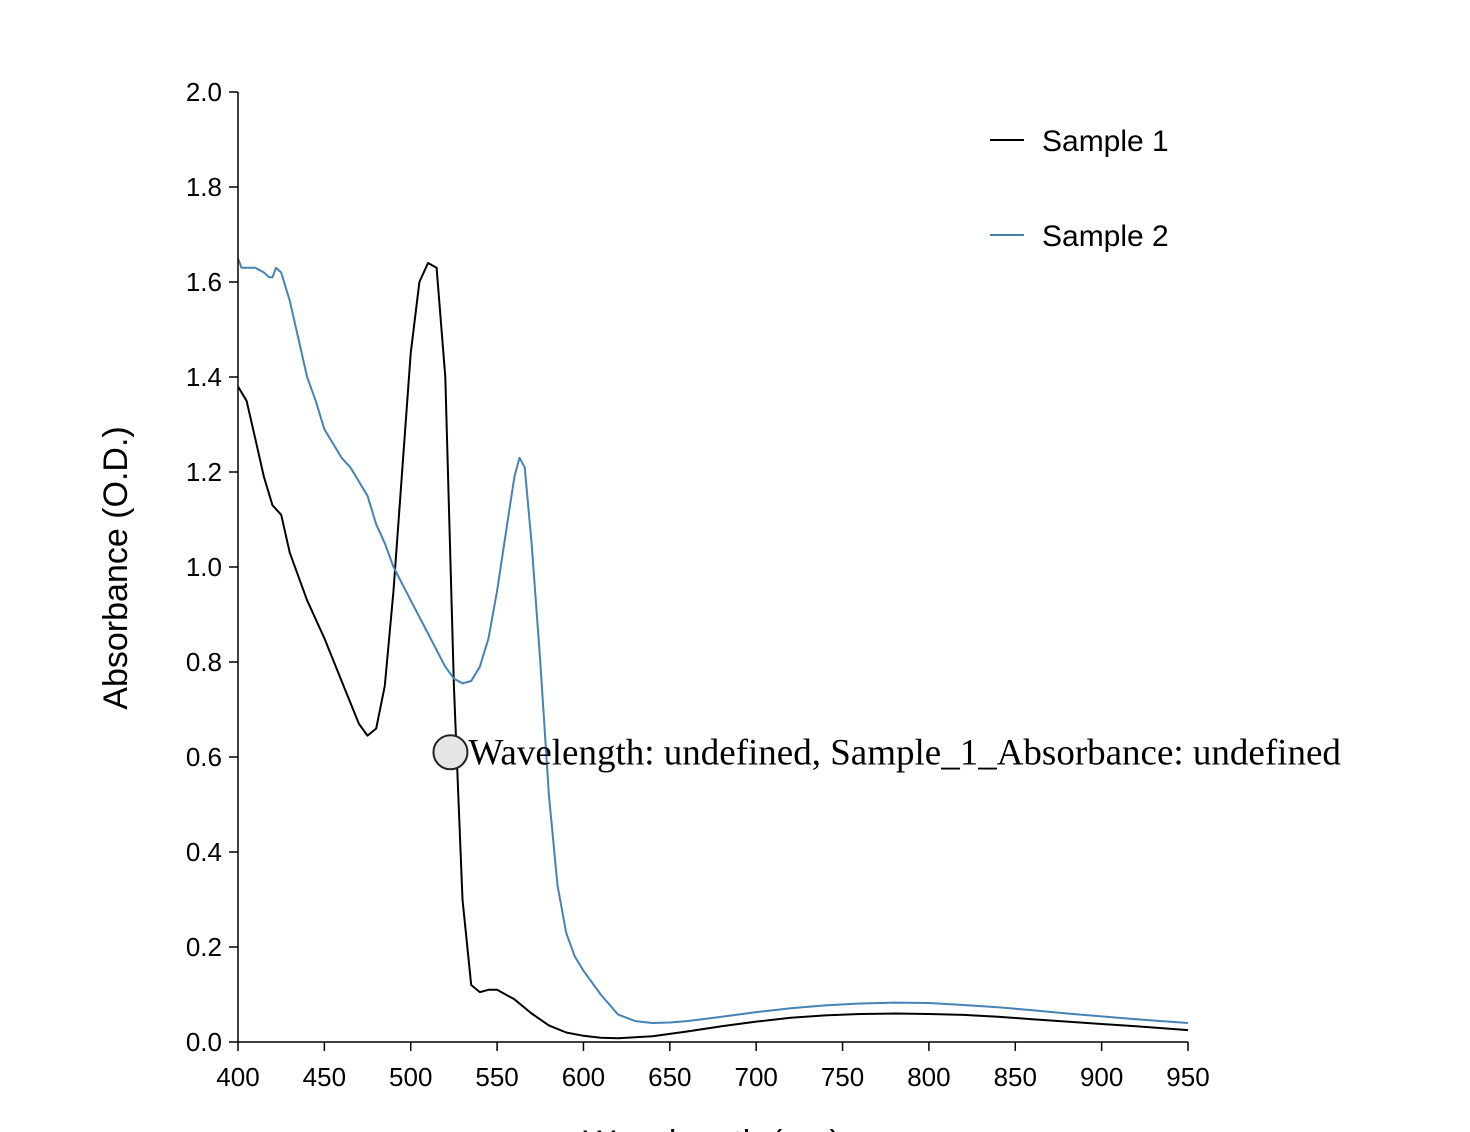 This screenshot has height=1132, width=1470. What do you see at coordinates (712, 1128) in the screenshot?
I see `x-axis-title: Wavelength (nm)` at bounding box center [712, 1128].